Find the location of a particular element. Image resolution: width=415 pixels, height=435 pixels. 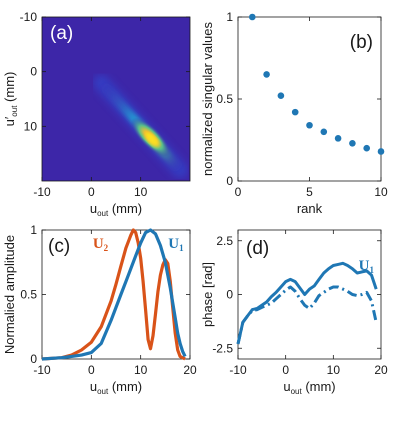

series-line-u1 is located at coordinates (114, 294).